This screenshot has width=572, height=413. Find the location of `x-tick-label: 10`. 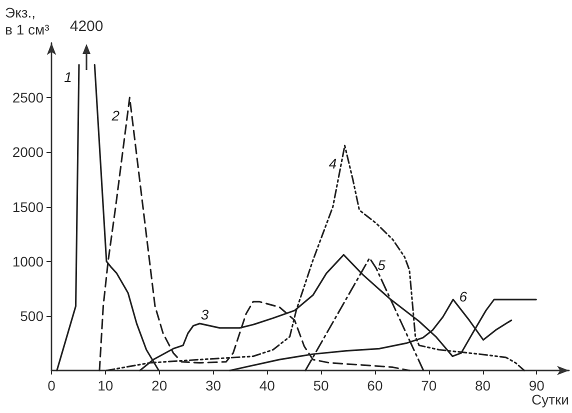

x-tick-label: 10 is located at coordinates (106, 386).